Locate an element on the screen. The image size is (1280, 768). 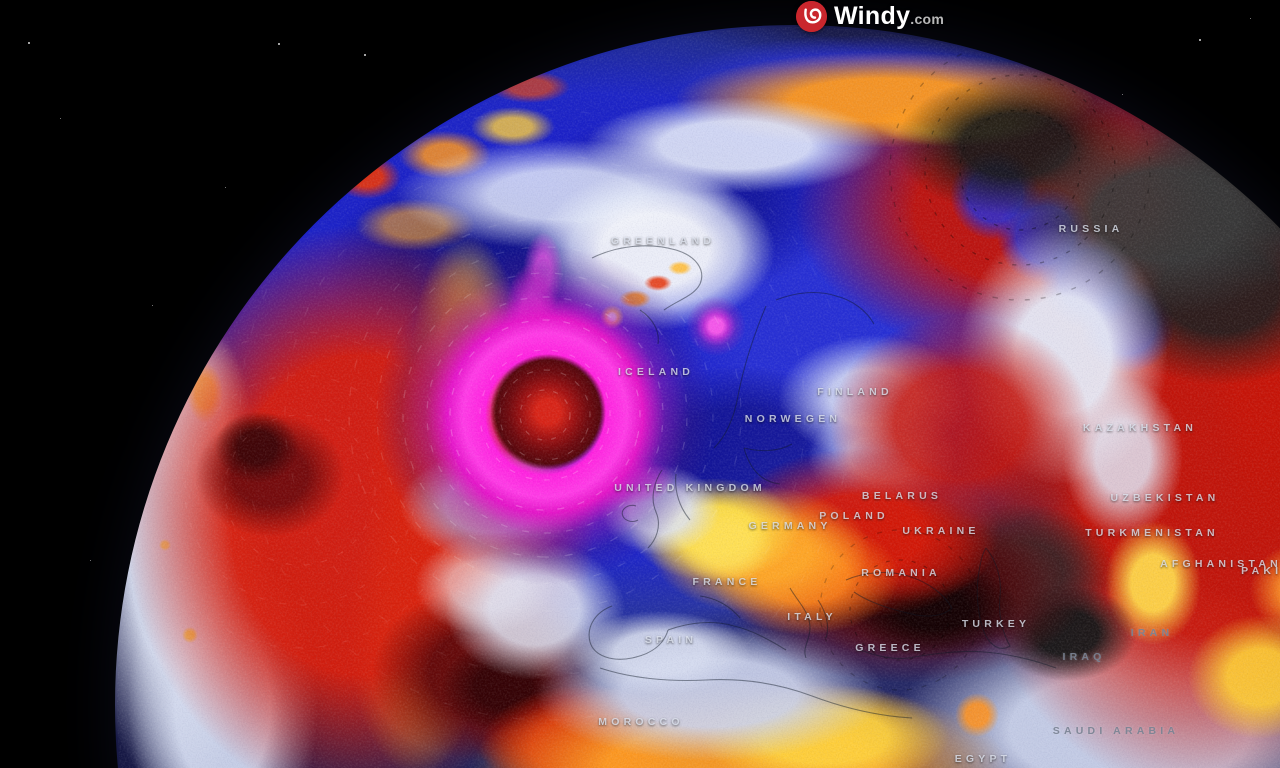
brand-name: Windy is located at coordinates (872, 16).